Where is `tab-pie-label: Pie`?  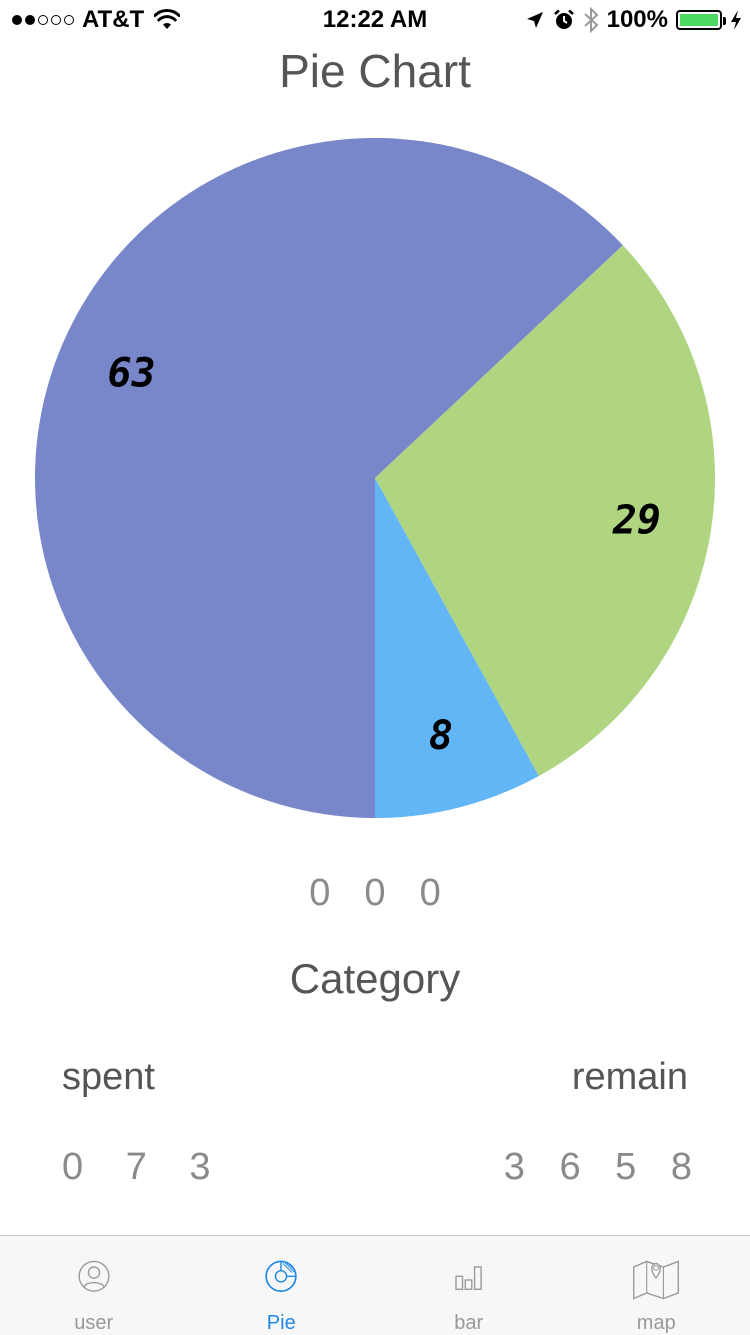 tab-pie-label: Pie is located at coordinates (281, 1323).